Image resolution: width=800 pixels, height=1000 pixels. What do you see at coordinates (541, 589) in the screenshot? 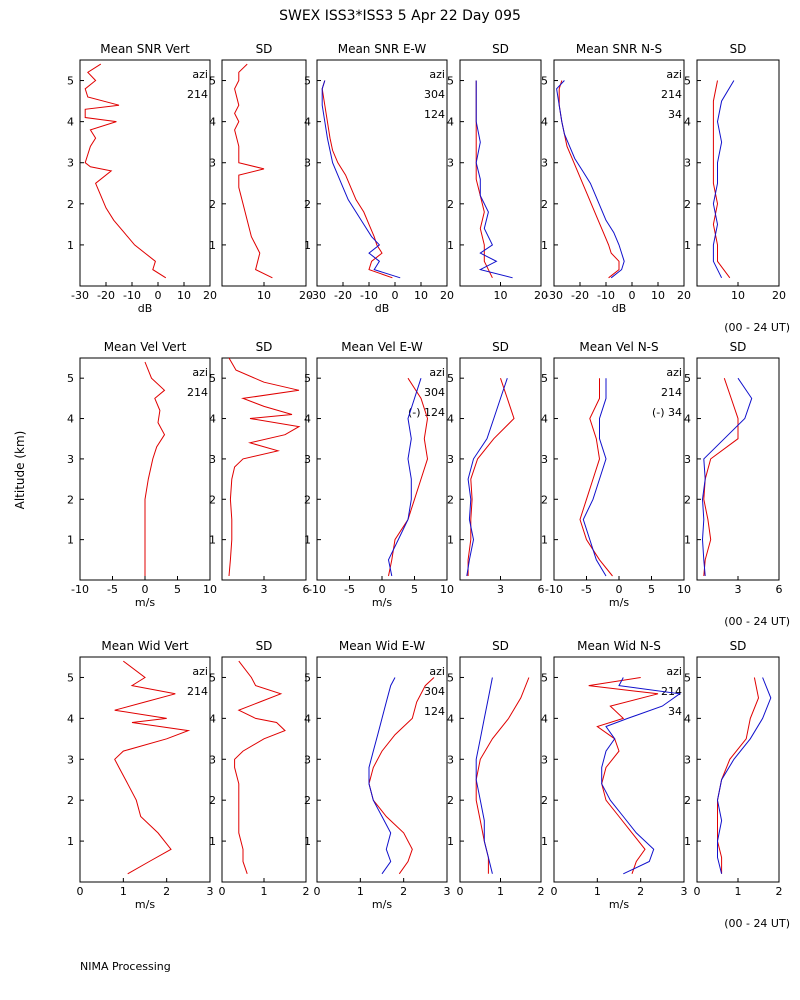
I see `x-tick-label: 6` at bounding box center [541, 589].